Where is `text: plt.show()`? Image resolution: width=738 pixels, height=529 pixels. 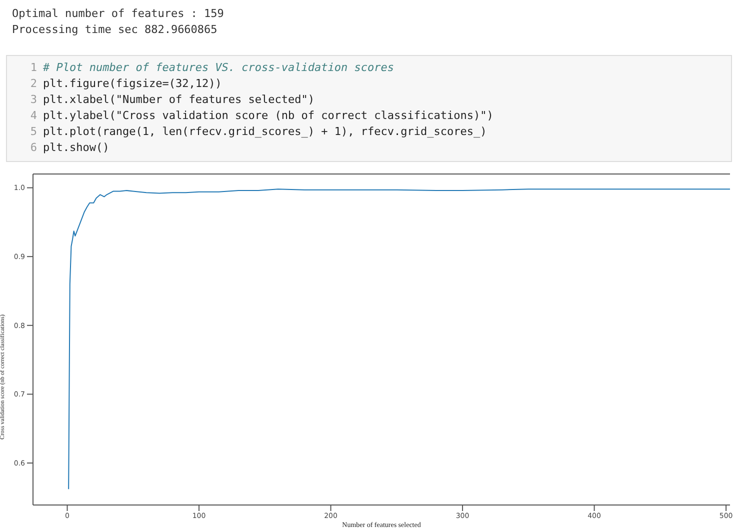
text: plt.show() is located at coordinates (76, 148).